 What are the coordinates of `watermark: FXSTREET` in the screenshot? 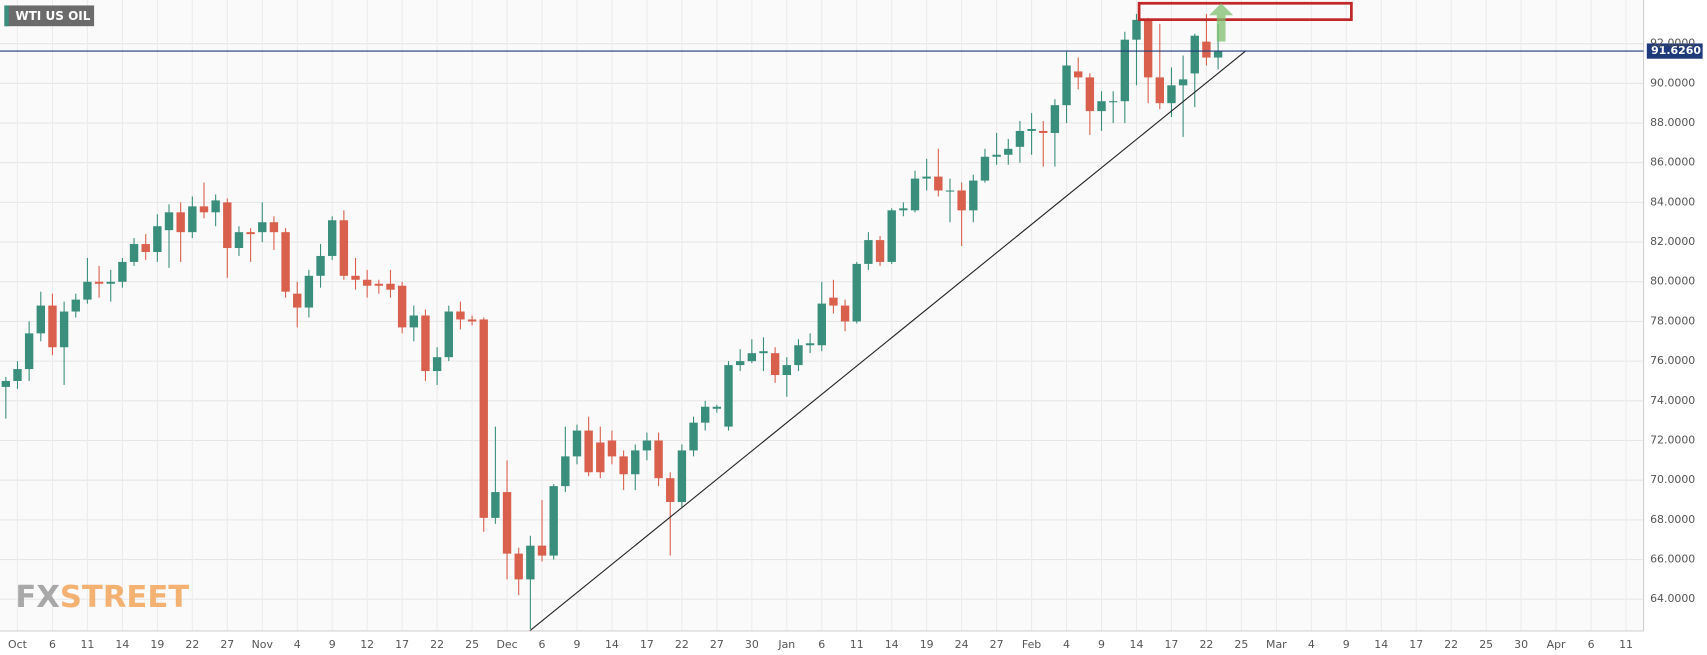 It's located at (102, 597).